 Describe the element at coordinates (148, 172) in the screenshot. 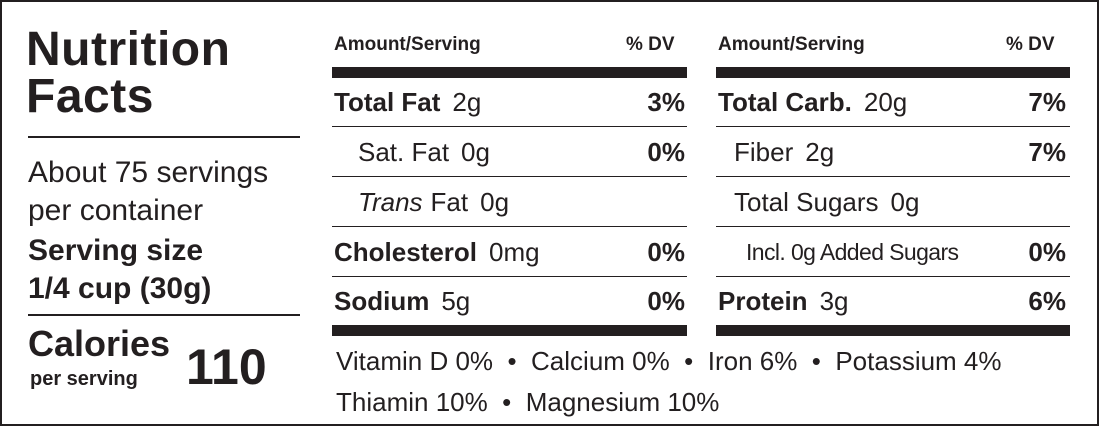

I see `servings-line-1: About 75 servings` at that location.